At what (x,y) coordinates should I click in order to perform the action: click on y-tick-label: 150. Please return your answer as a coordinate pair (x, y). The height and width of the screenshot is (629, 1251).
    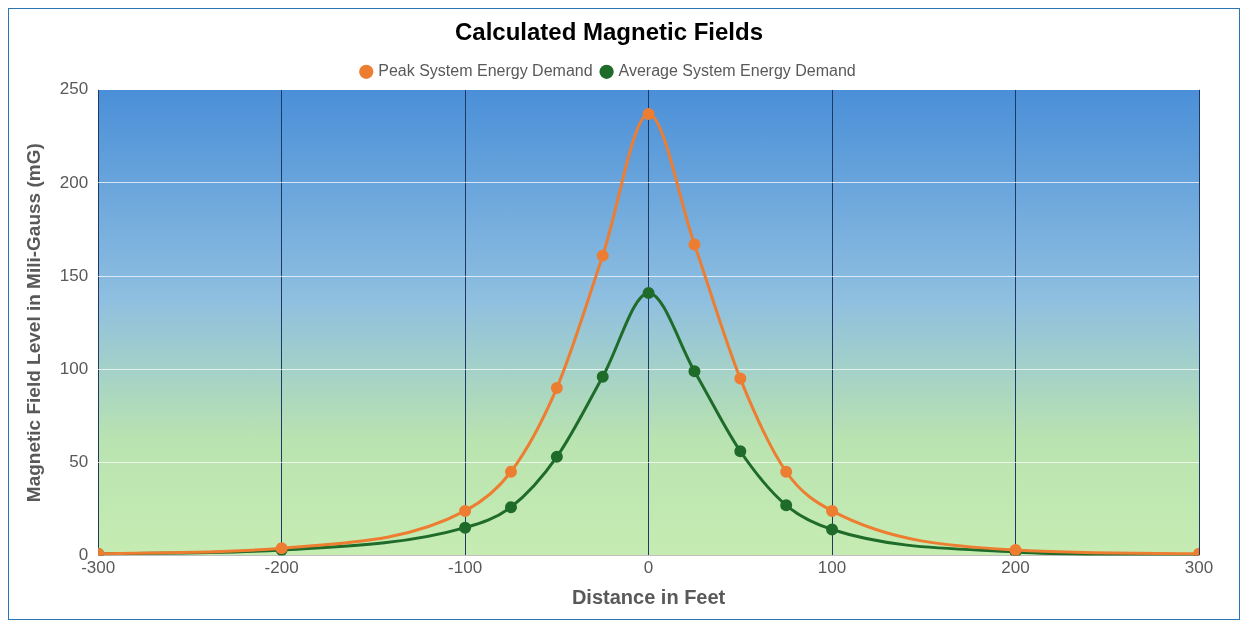
    Looking at the image, I should click on (74, 275).